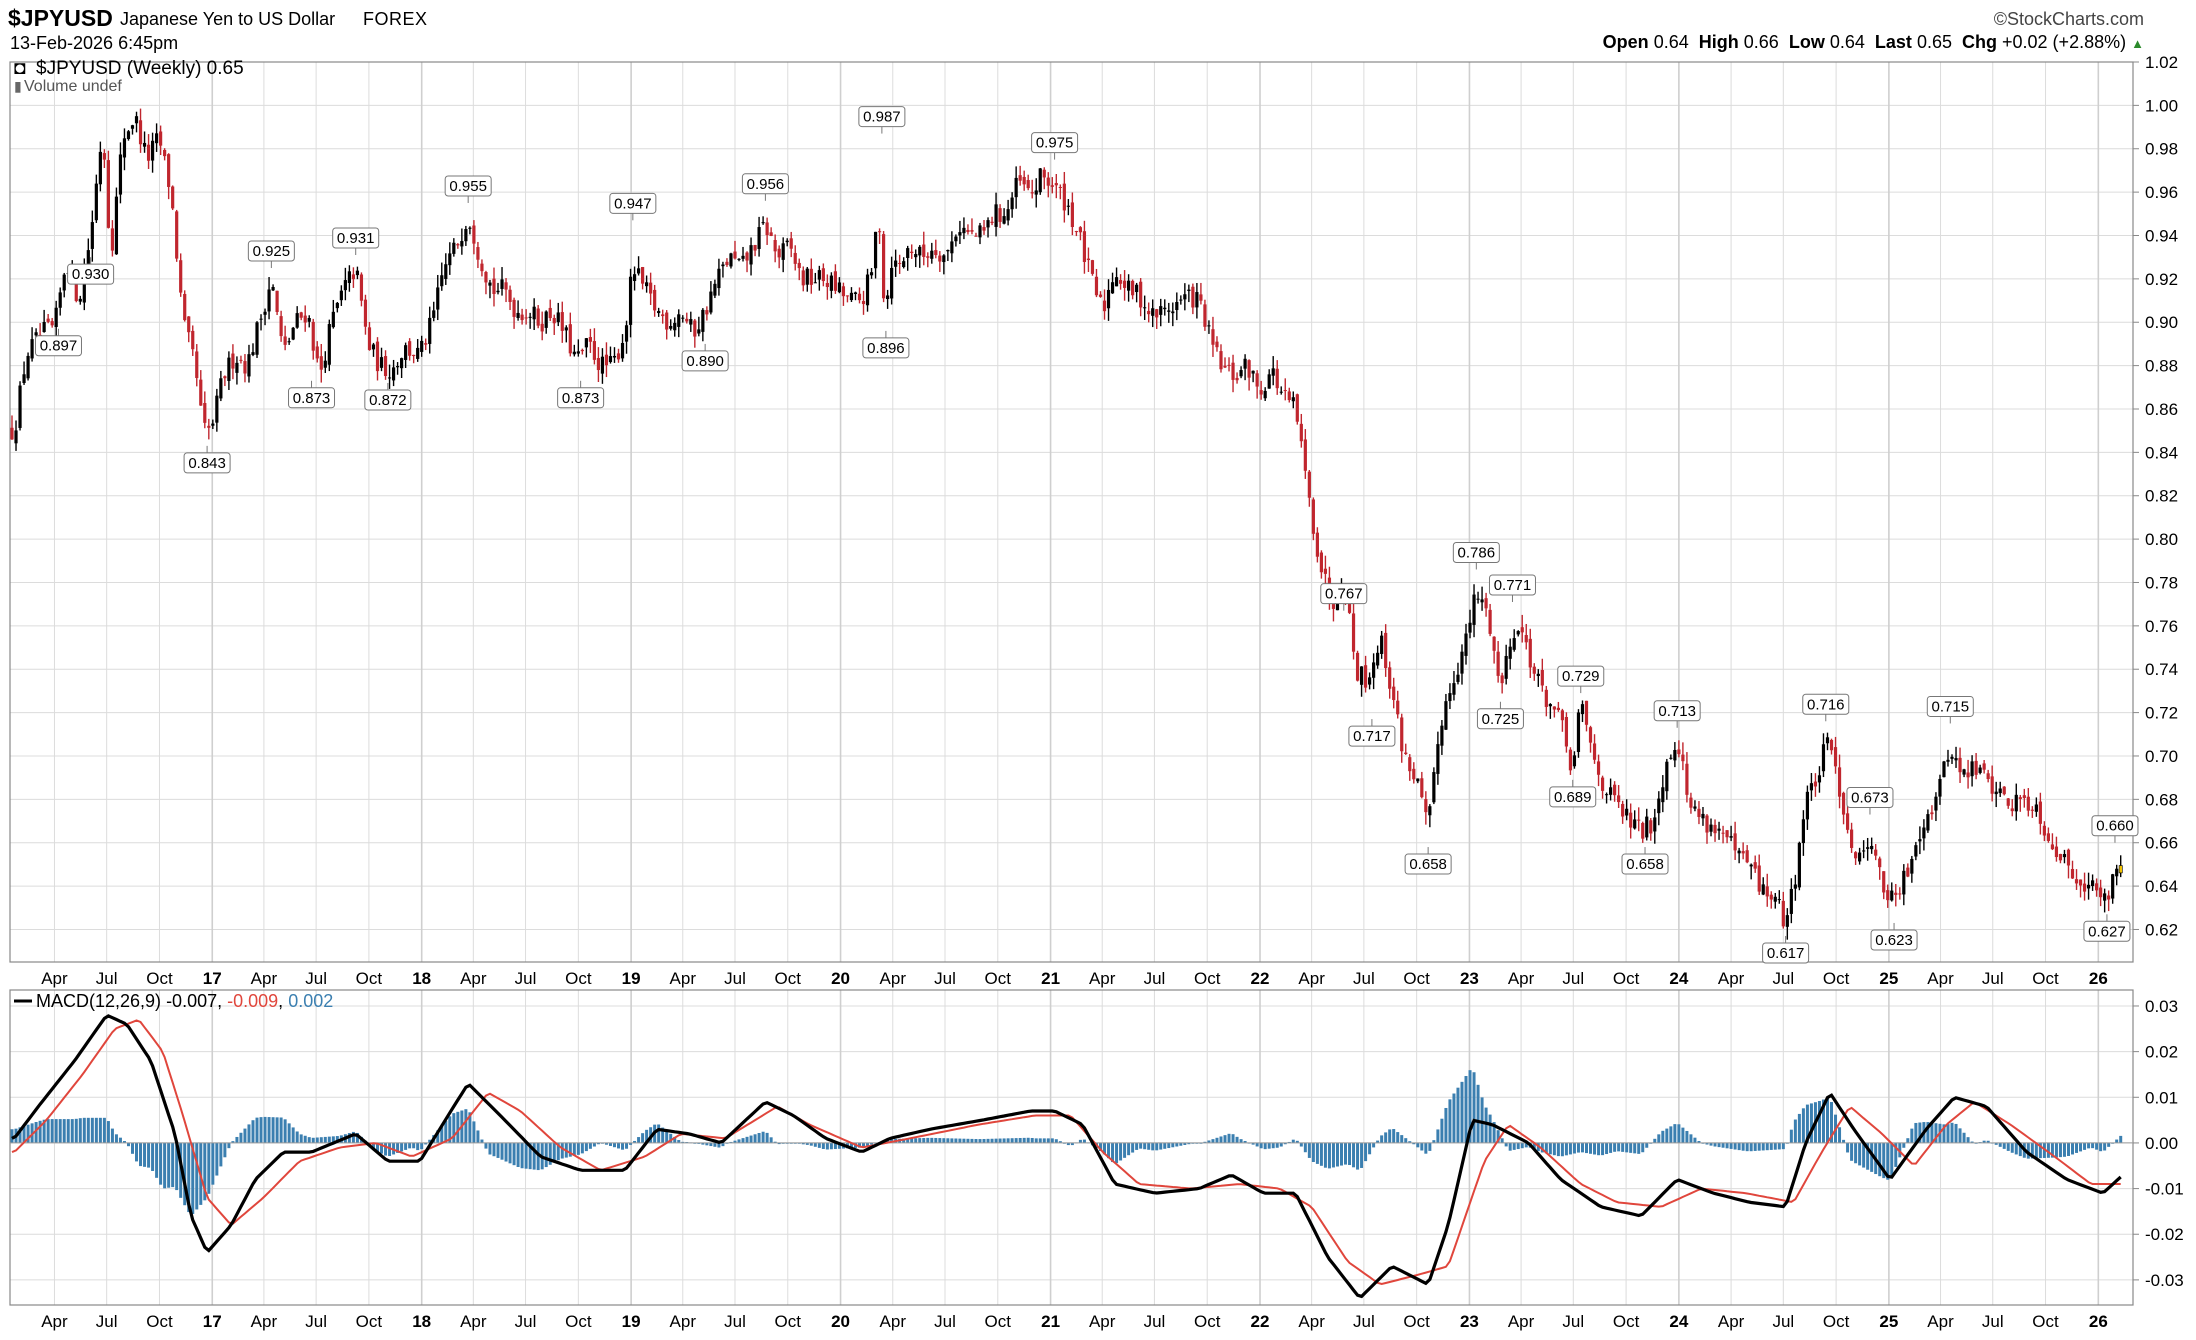 The height and width of the screenshot is (1340, 2196). I want to click on price-y-tick-label: 0.92, so click(2161, 279).